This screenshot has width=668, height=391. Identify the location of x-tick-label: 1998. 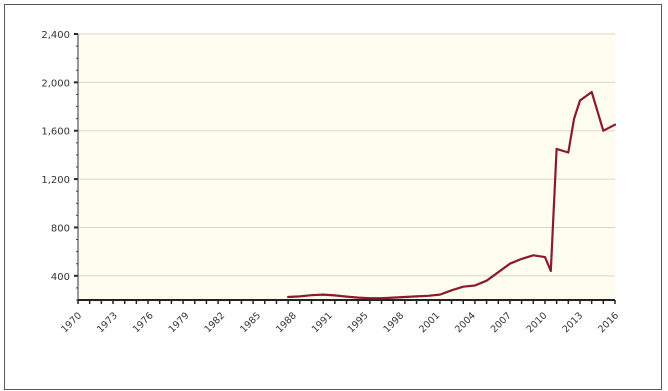
(393, 322).